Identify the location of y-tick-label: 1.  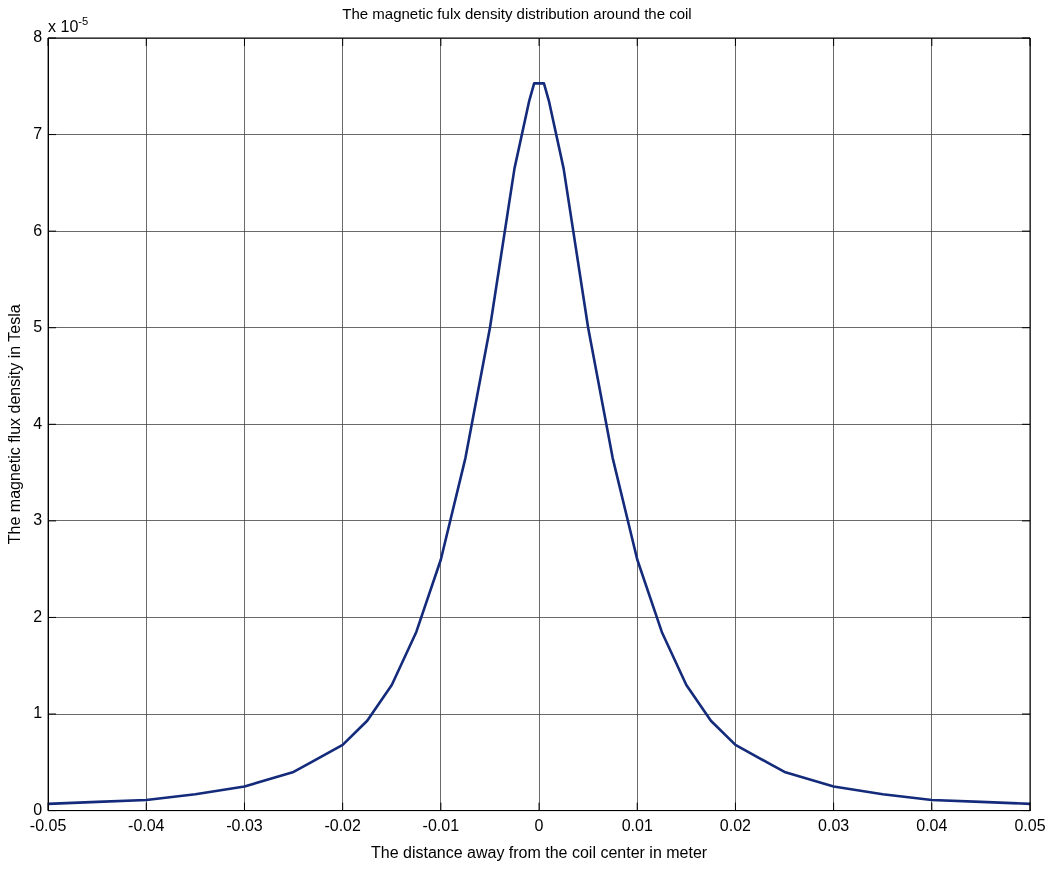
(38, 713).